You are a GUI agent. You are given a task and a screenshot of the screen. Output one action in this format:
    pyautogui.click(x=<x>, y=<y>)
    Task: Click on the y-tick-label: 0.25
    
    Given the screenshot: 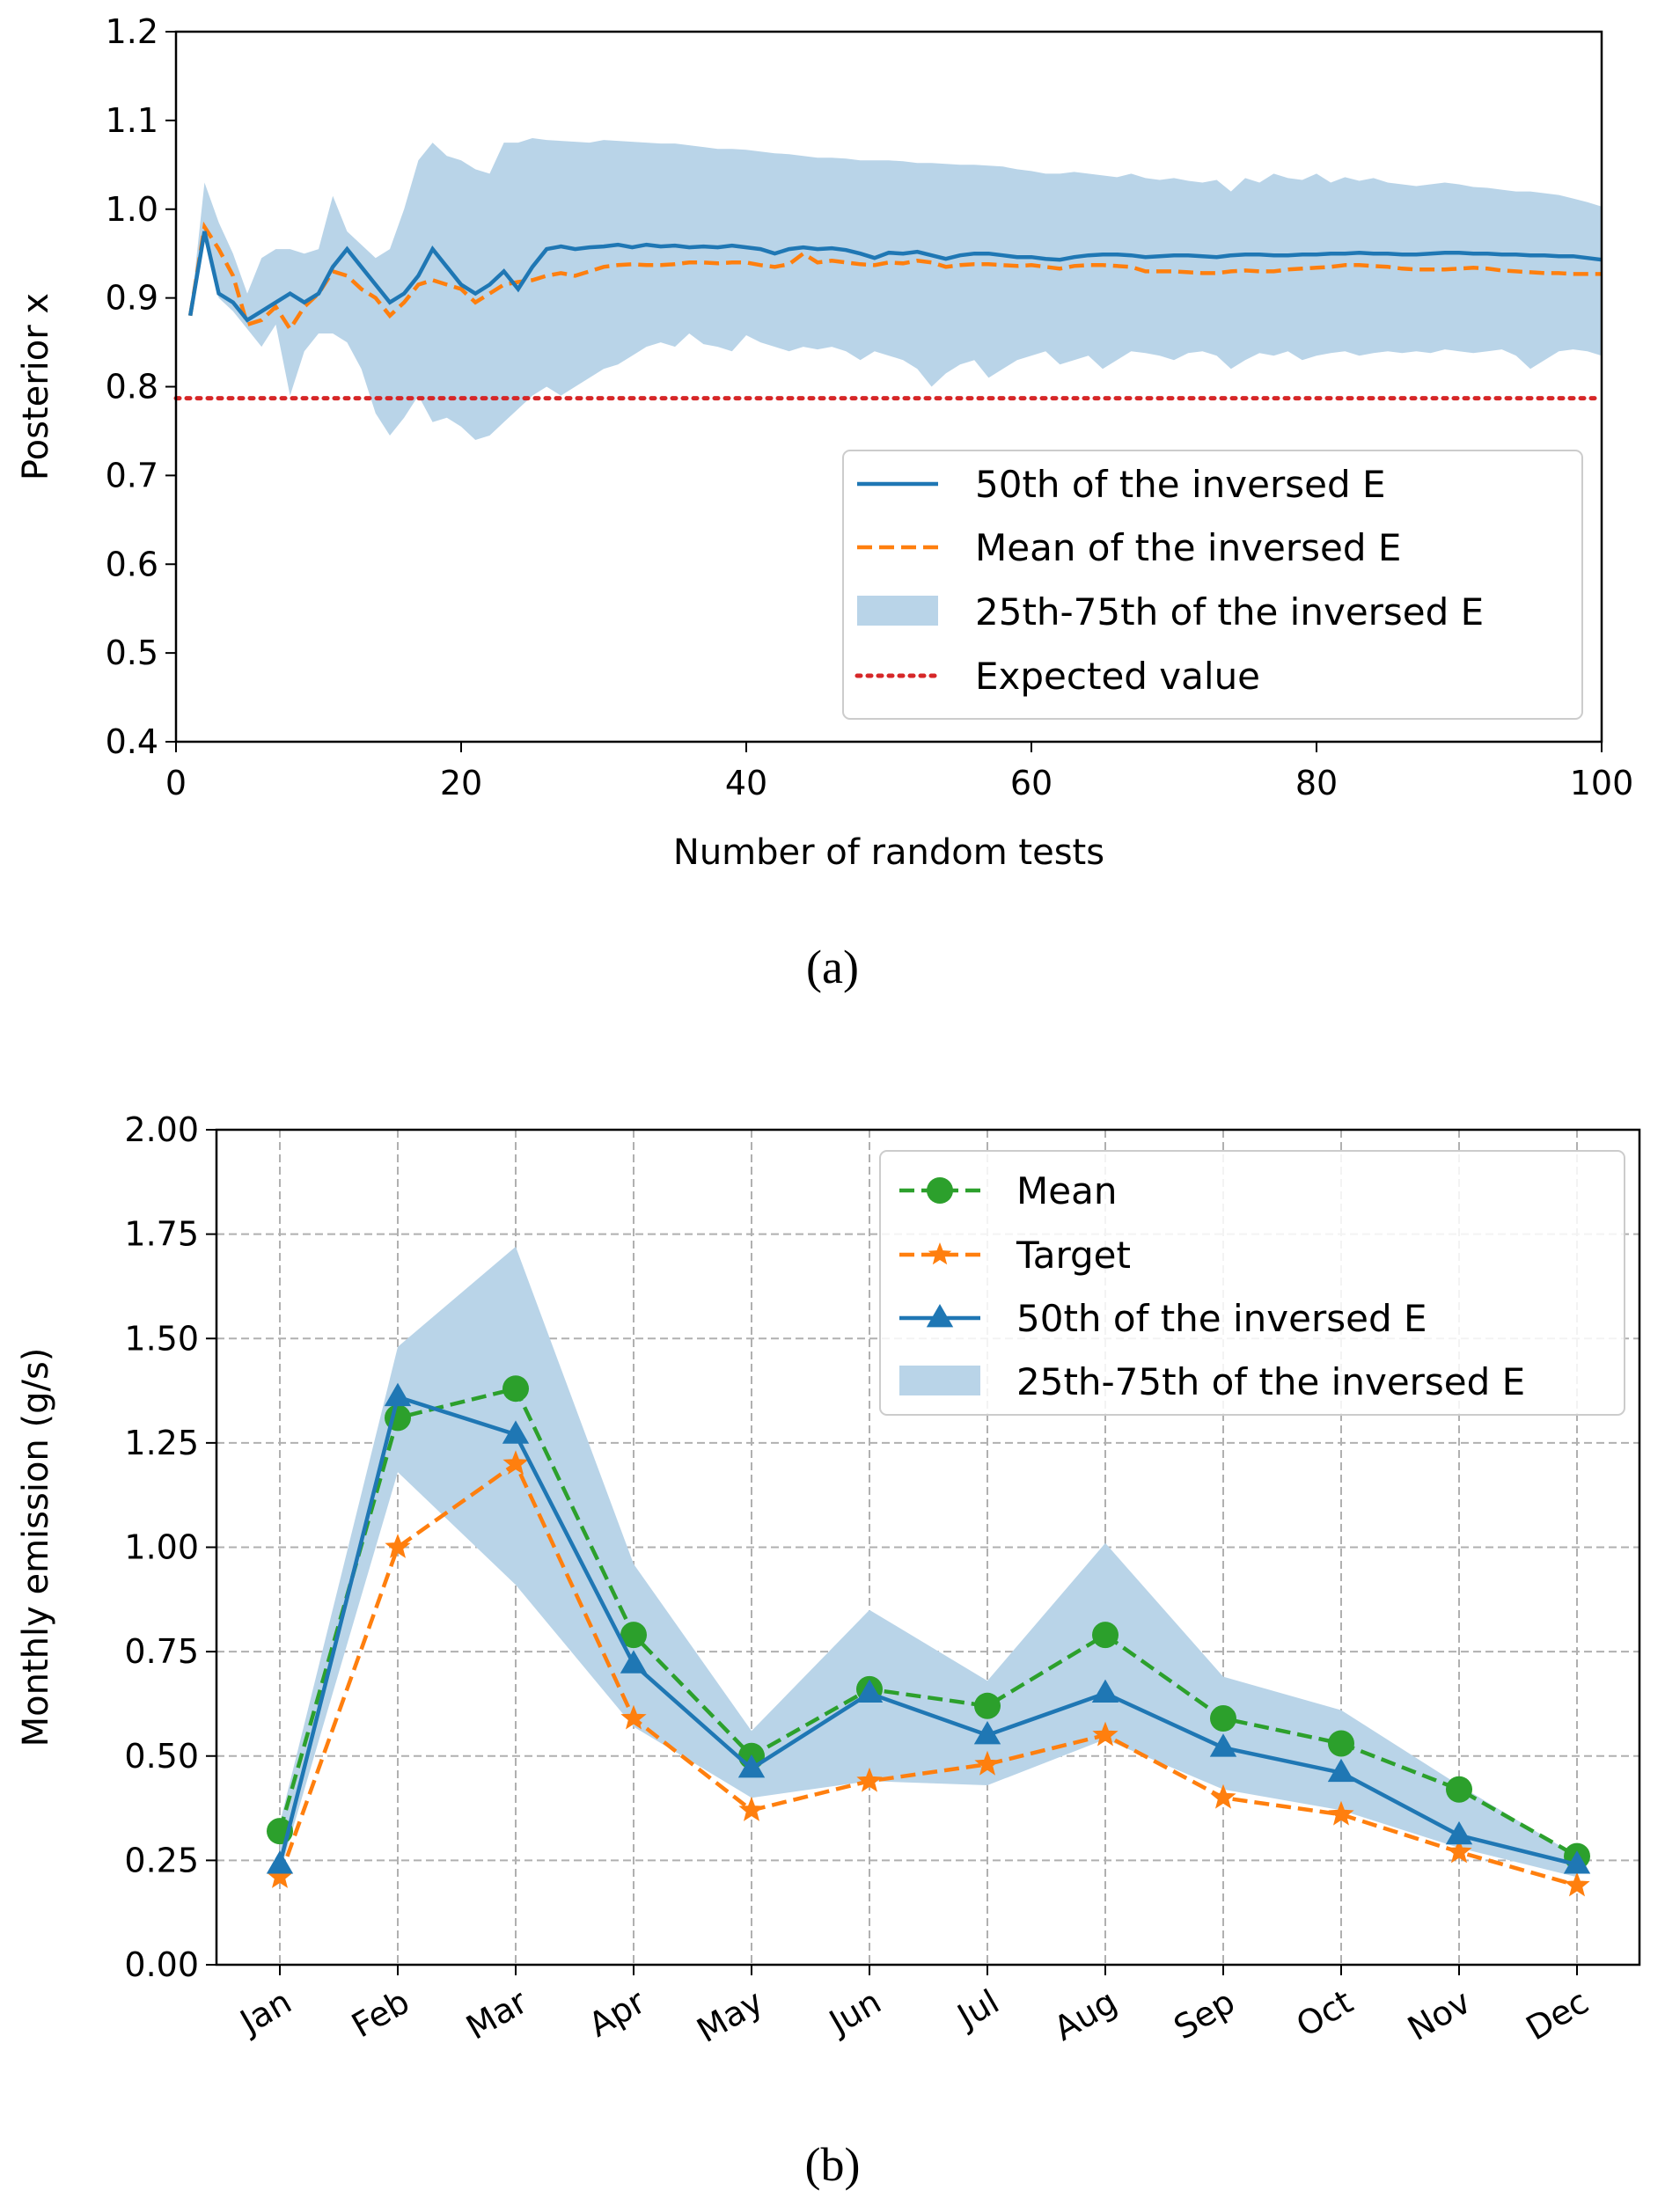 What is the action you would take?
    pyautogui.click(x=161, y=1860)
    